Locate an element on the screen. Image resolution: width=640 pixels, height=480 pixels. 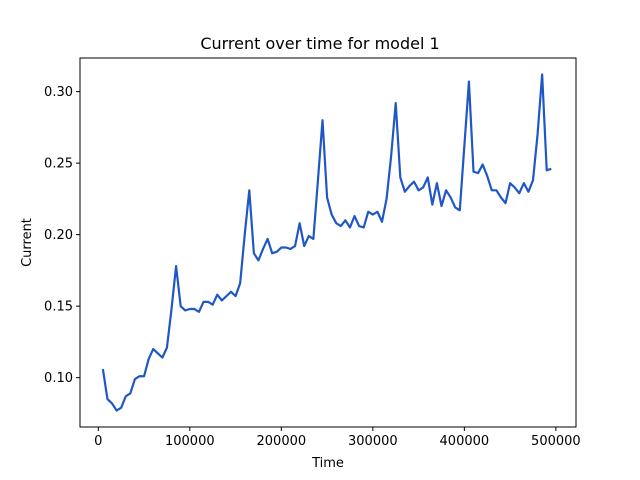
y-tick-label: 0.30 is located at coordinates (58, 92).